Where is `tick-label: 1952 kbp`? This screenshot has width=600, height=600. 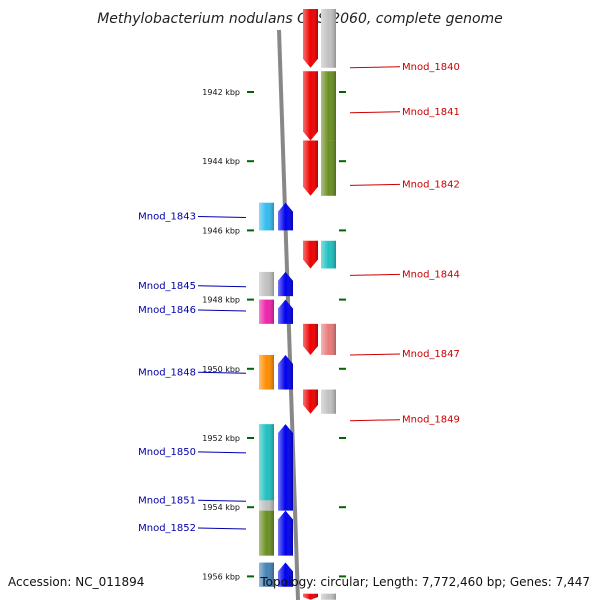
tick-label: 1952 kbp is located at coordinates (221, 438).